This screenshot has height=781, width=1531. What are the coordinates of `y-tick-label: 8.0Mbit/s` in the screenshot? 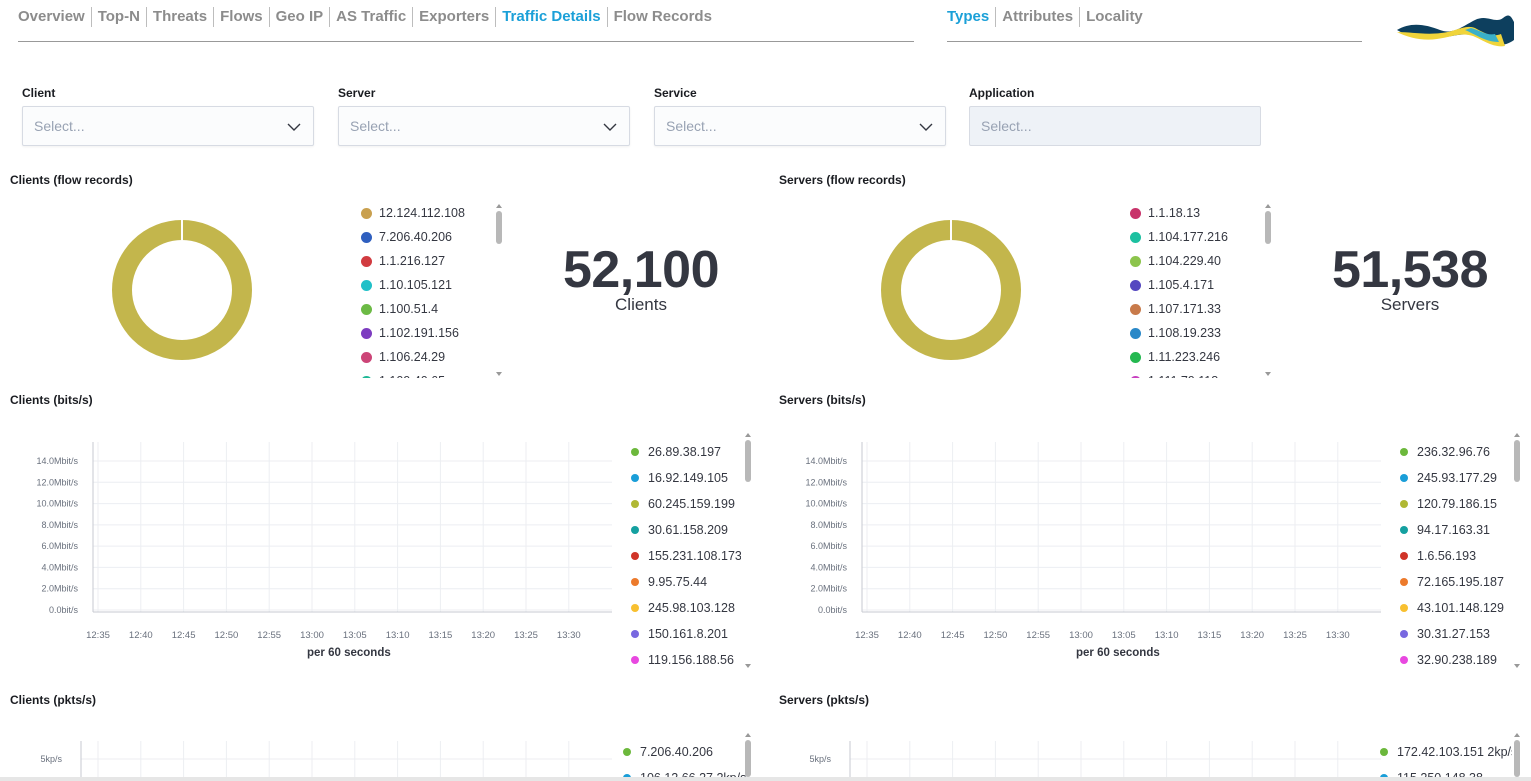 It's located at (59, 525).